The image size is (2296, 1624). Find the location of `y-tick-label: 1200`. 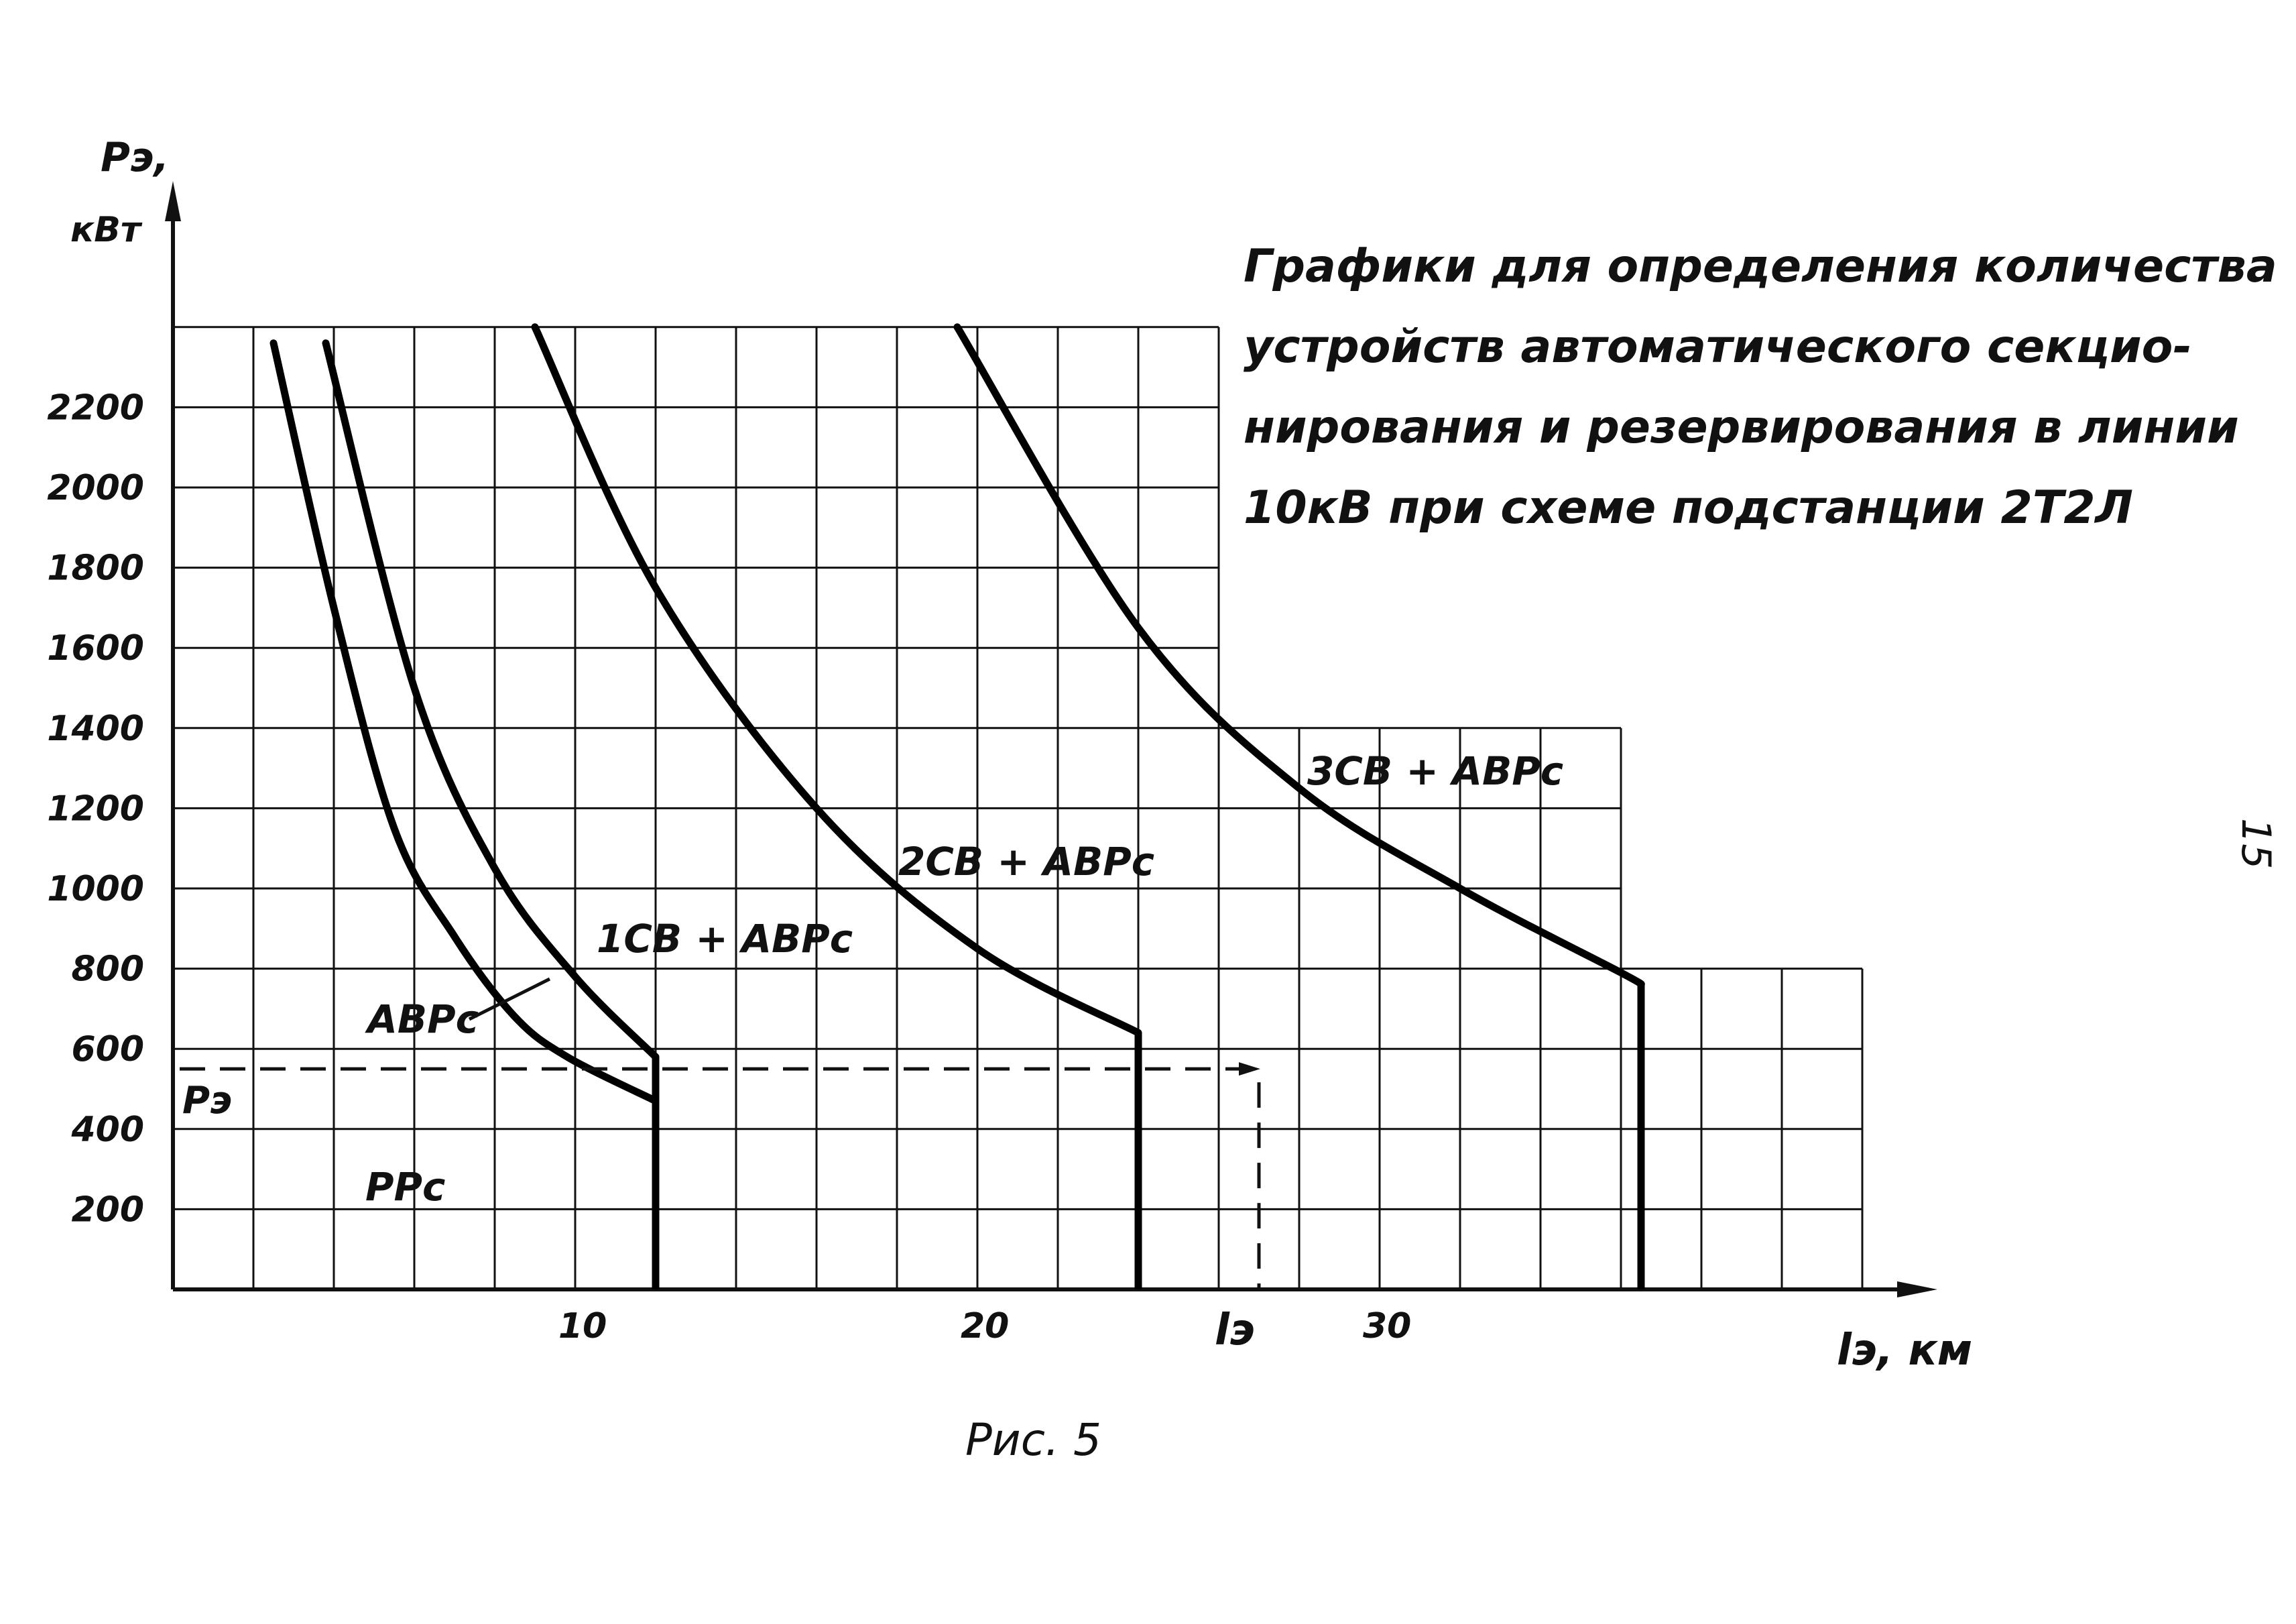

y-tick-label: 1200 is located at coordinates (95, 809).